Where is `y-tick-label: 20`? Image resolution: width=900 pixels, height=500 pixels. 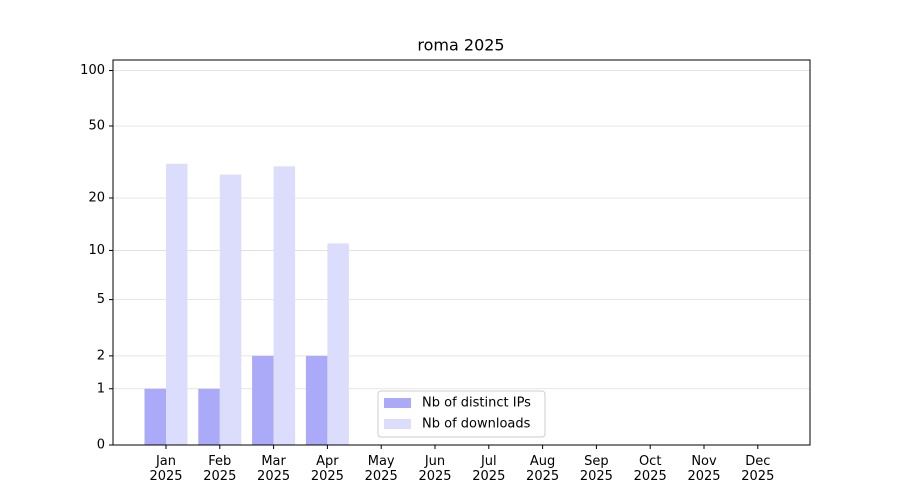
y-tick-label: 20 is located at coordinates (96, 197).